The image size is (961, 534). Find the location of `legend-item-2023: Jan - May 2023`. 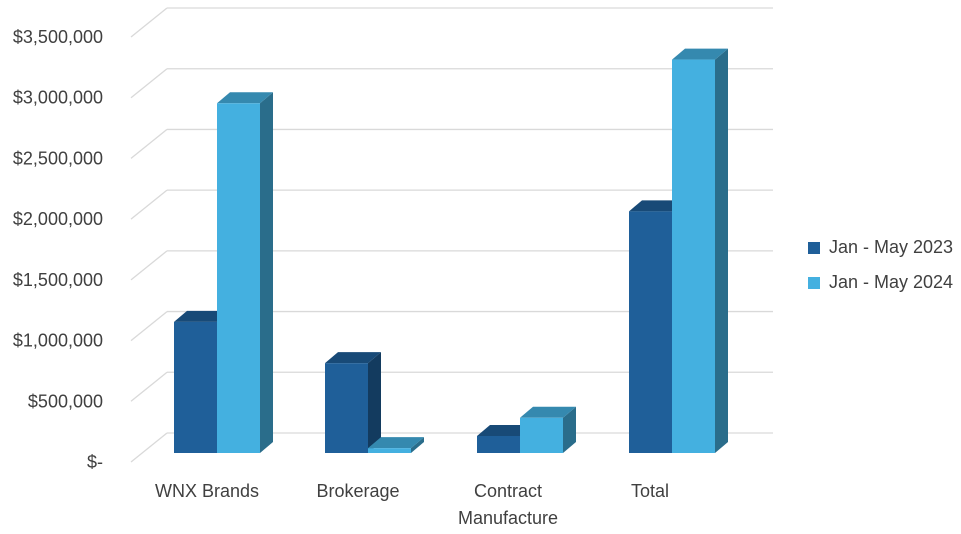

legend-item-2023: Jan - May 2023 is located at coordinates (880, 247).